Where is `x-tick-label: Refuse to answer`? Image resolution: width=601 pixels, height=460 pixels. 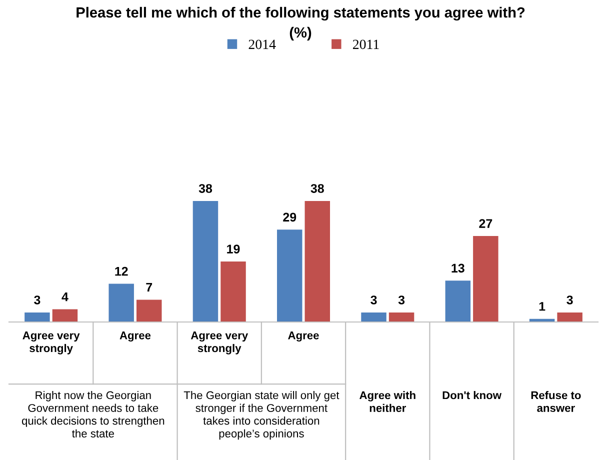 x-tick-label: Refuse to answer is located at coordinates (556, 401).